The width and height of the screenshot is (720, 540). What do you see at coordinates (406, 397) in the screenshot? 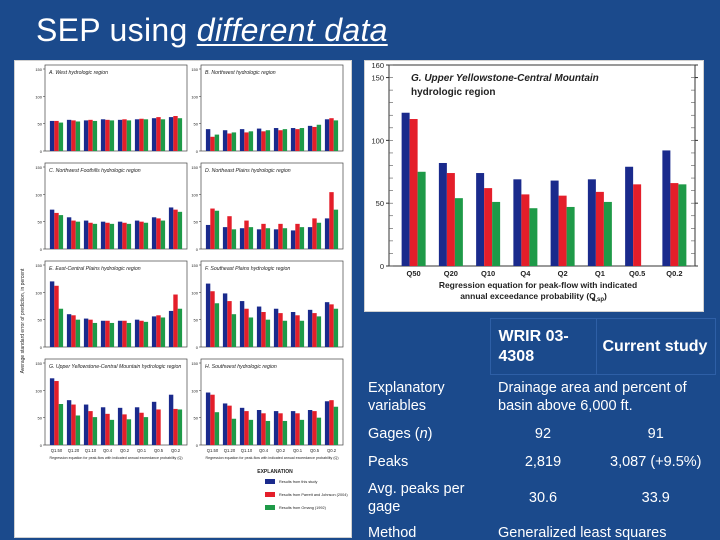
I see `row-label-explanatory: Explanatory variables` at bounding box center [406, 397].